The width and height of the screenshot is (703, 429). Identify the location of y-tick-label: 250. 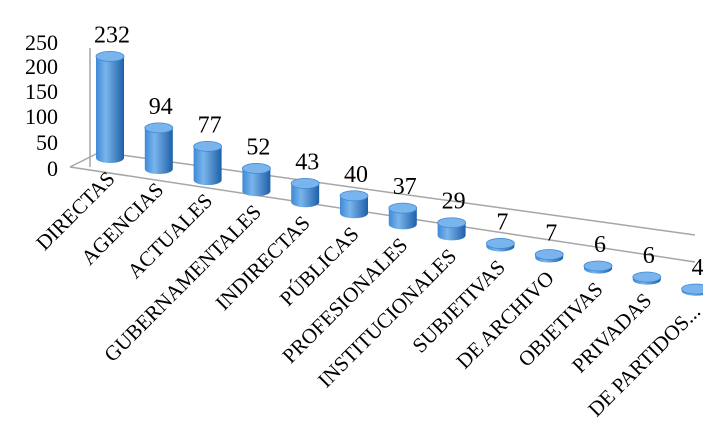
(41, 42).